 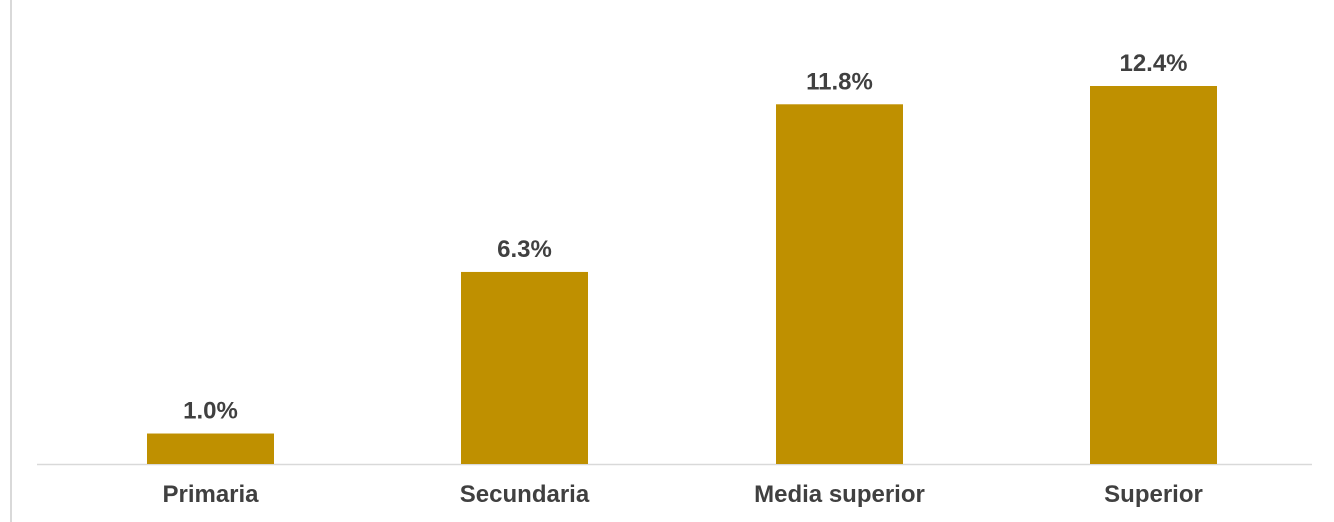 What do you see at coordinates (1153, 275) in the screenshot?
I see `bar-superior` at bounding box center [1153, 275].